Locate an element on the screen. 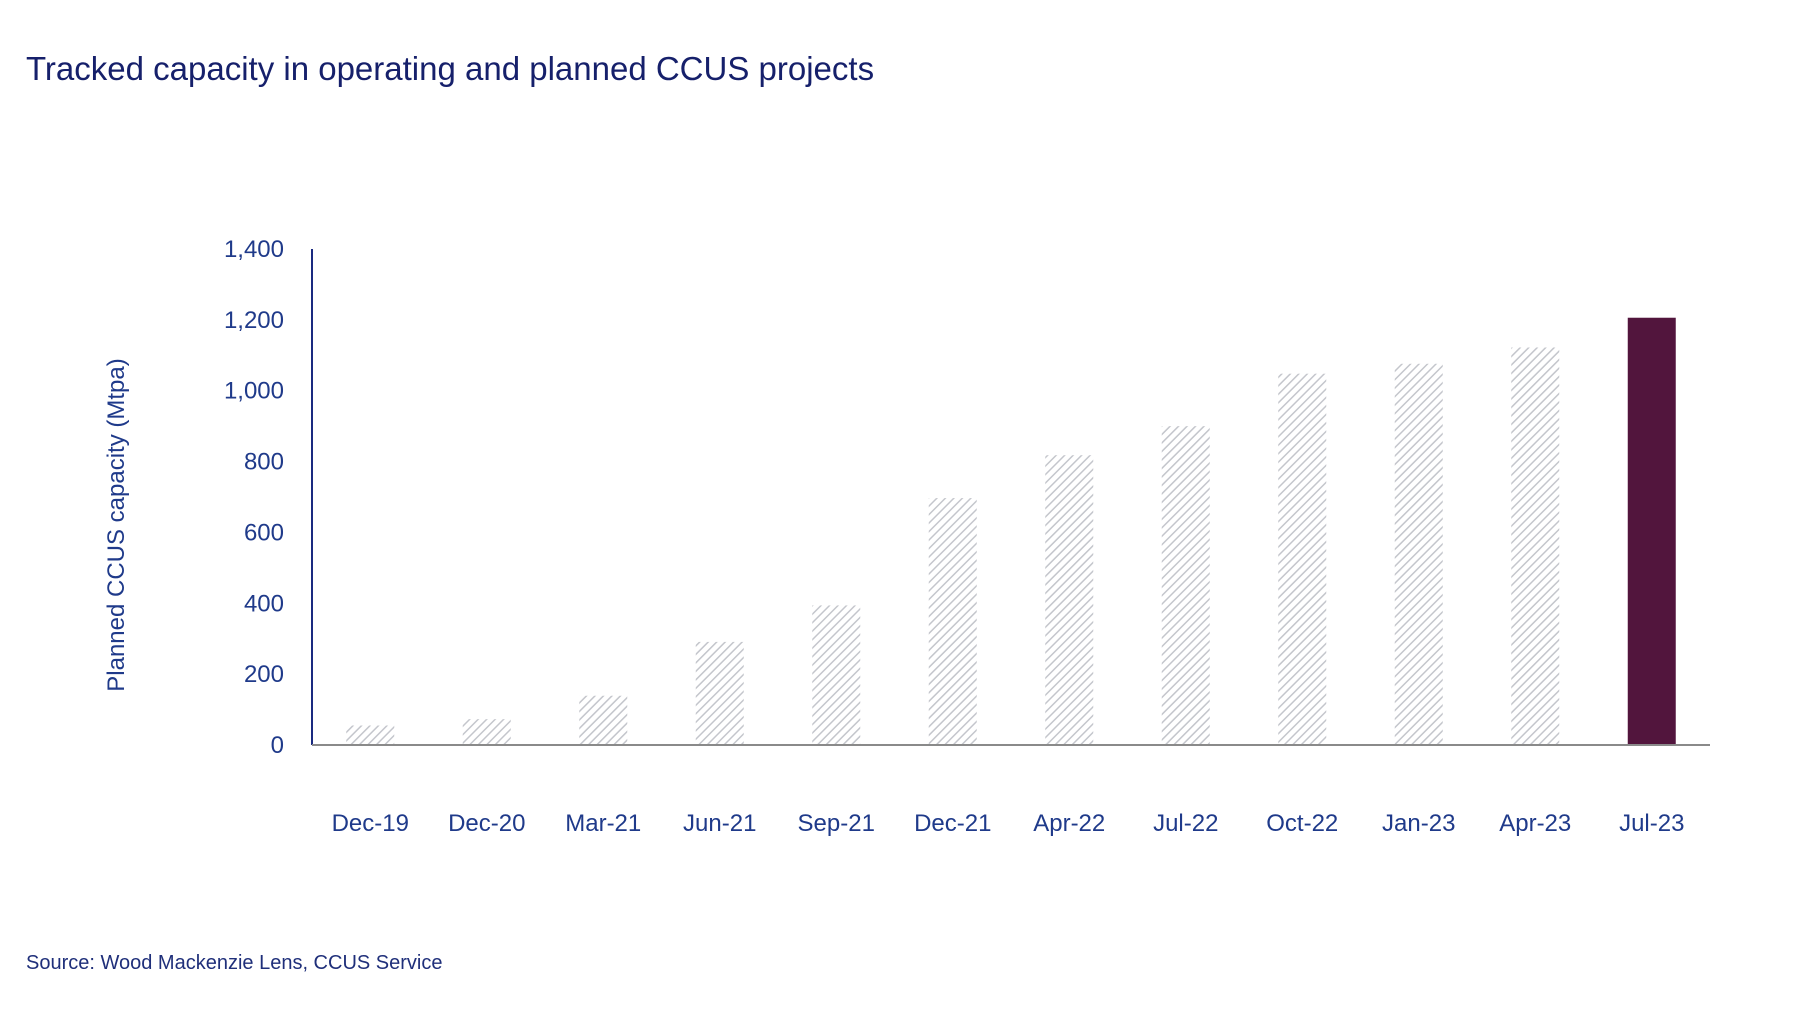 Image resolution: width=1800 pixels, height=1012 pixels. x-tick-label: Apr-23 is located at coordinates (1535, 823).